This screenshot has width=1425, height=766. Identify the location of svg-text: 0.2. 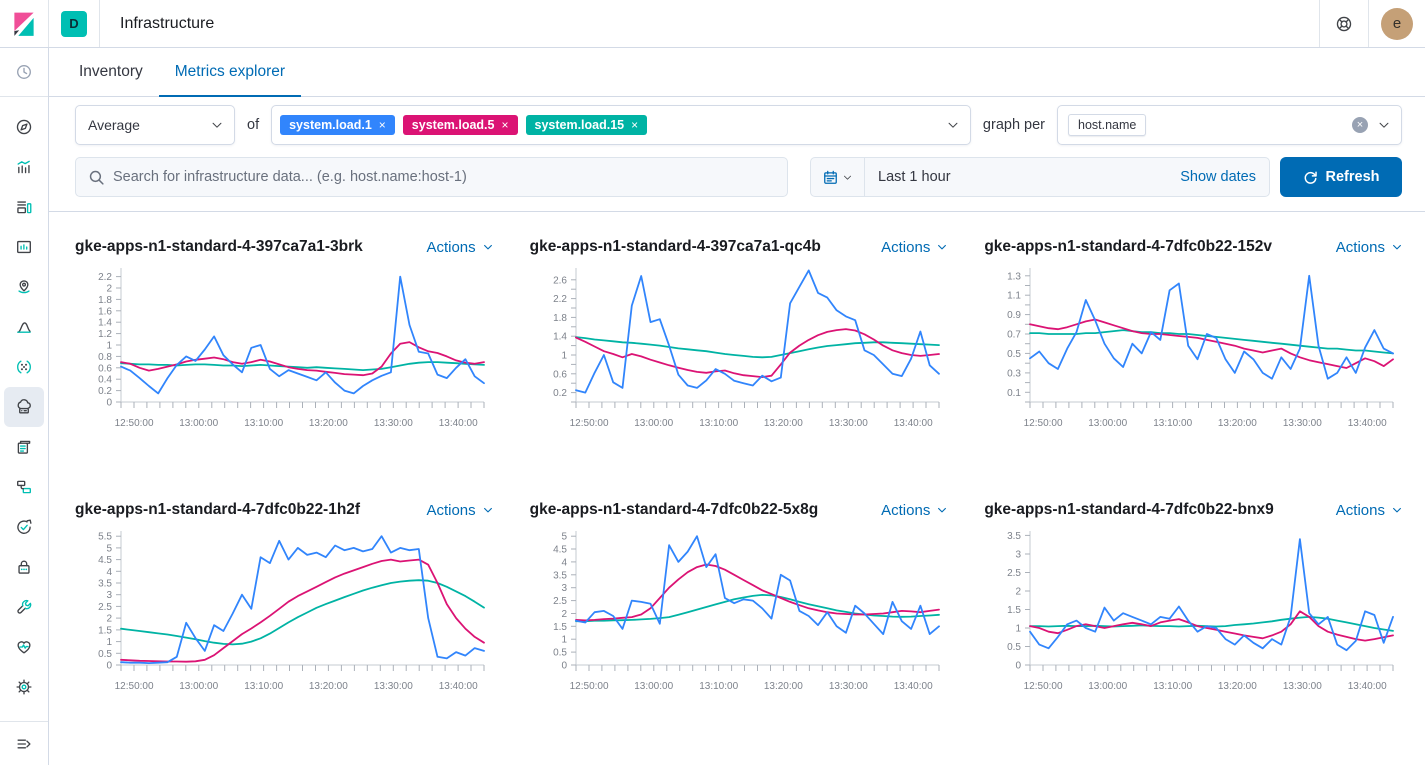
(105, 391).